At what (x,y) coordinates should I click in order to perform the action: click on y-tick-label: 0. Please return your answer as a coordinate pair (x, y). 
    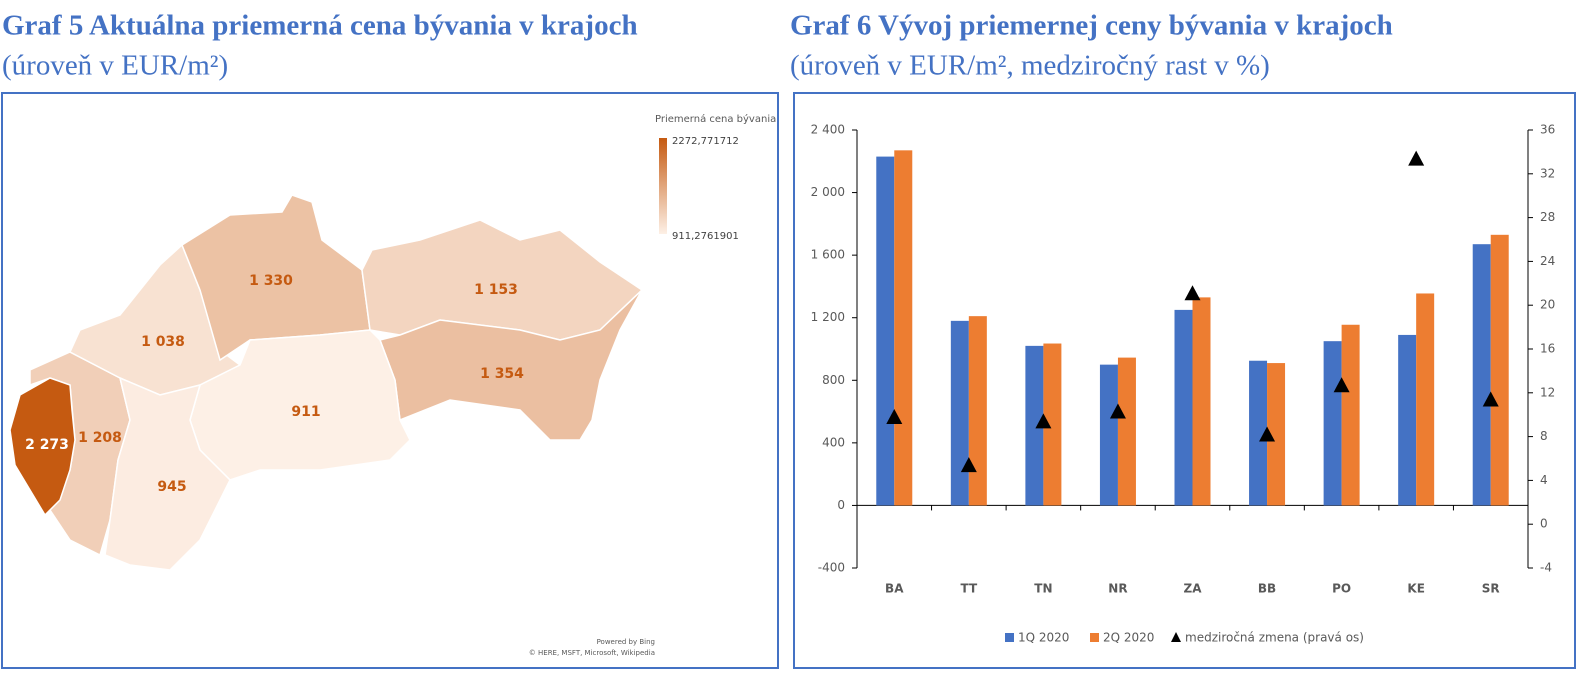
    Looking at the image, I should click on (841, 505).